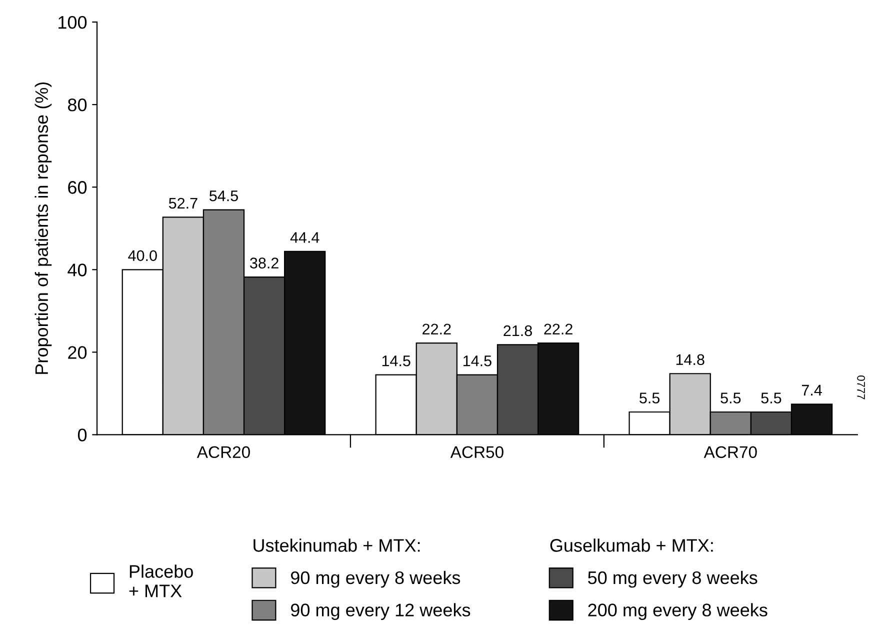 The width and height of the screenshot is (874, 630). I want to click on x-tick-label: ACR50, so click(477, 452).